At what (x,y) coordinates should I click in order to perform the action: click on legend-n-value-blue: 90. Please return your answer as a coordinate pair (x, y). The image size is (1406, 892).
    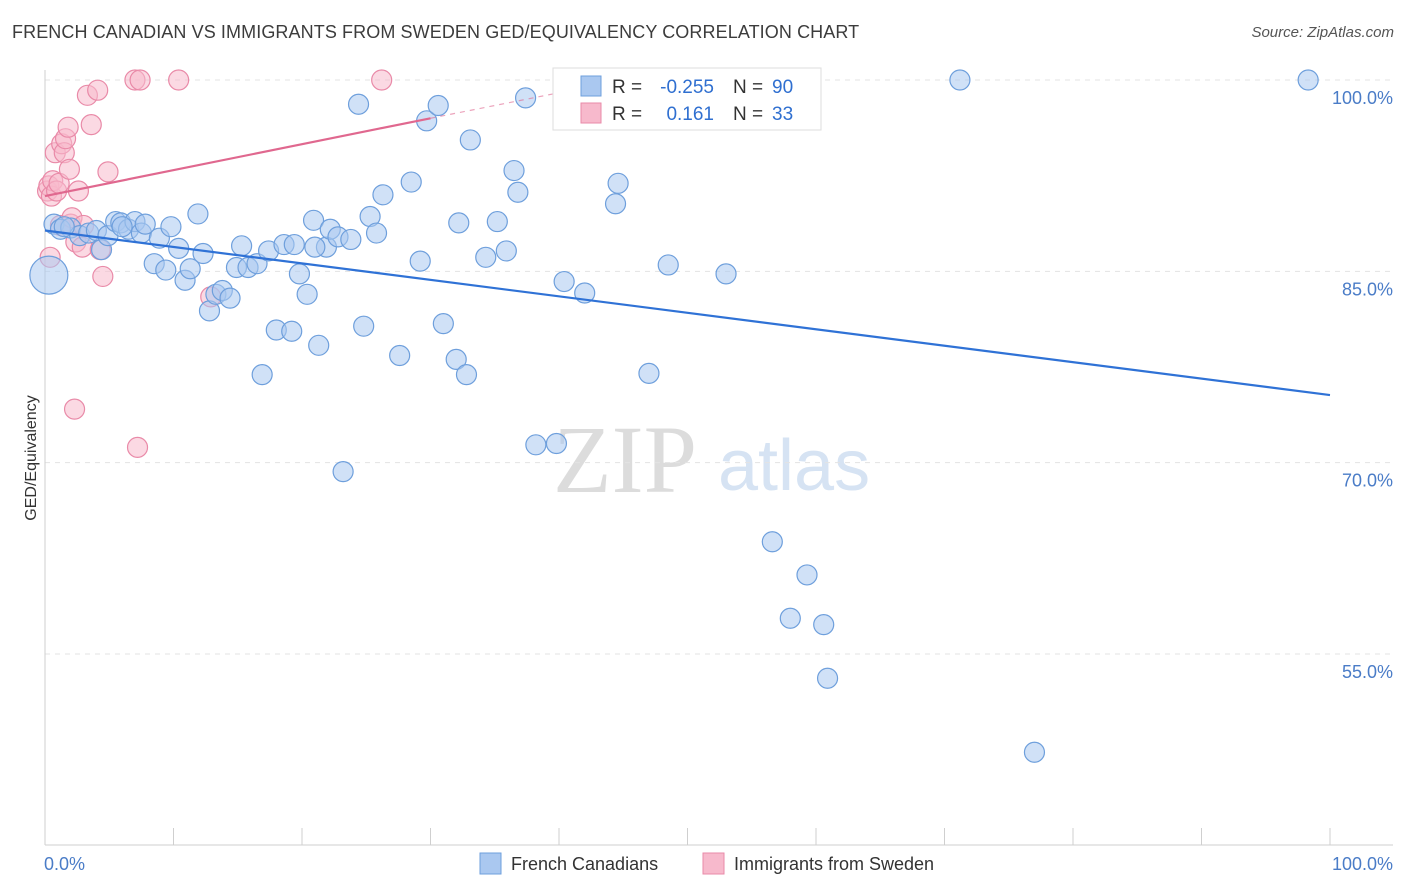
    Looking at the image, I should click on (782, 87).